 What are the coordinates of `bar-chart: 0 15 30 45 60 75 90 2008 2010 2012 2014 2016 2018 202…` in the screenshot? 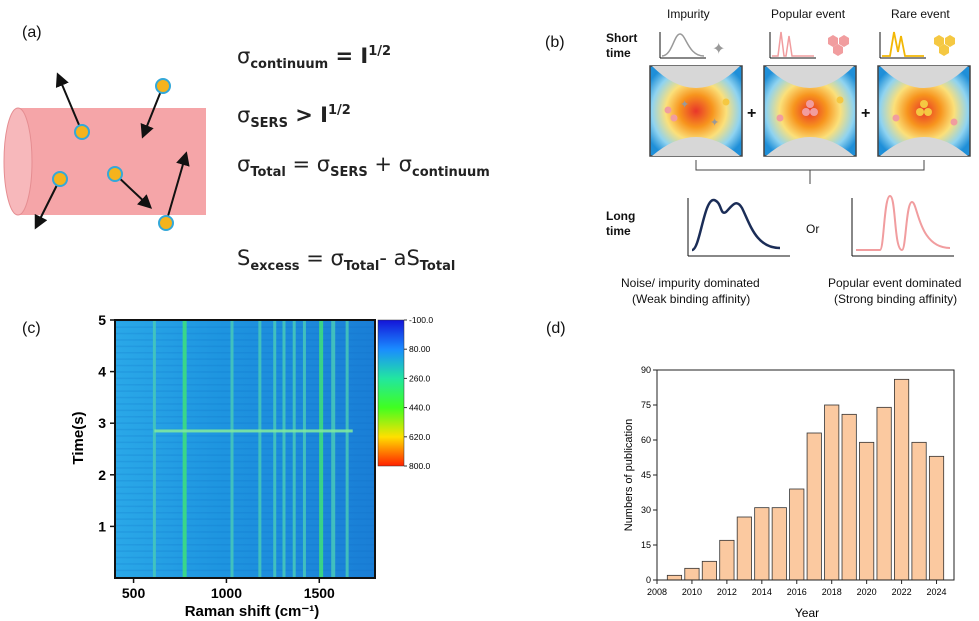 It's located at (789, 492).